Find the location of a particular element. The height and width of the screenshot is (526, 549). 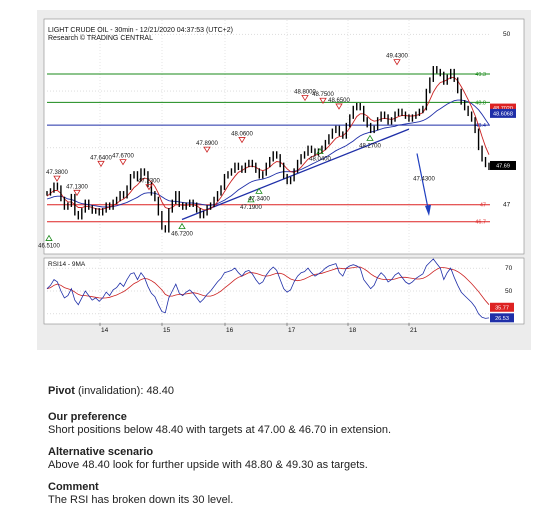

low-label: 48.0400 is located at coordinates (320, 160).